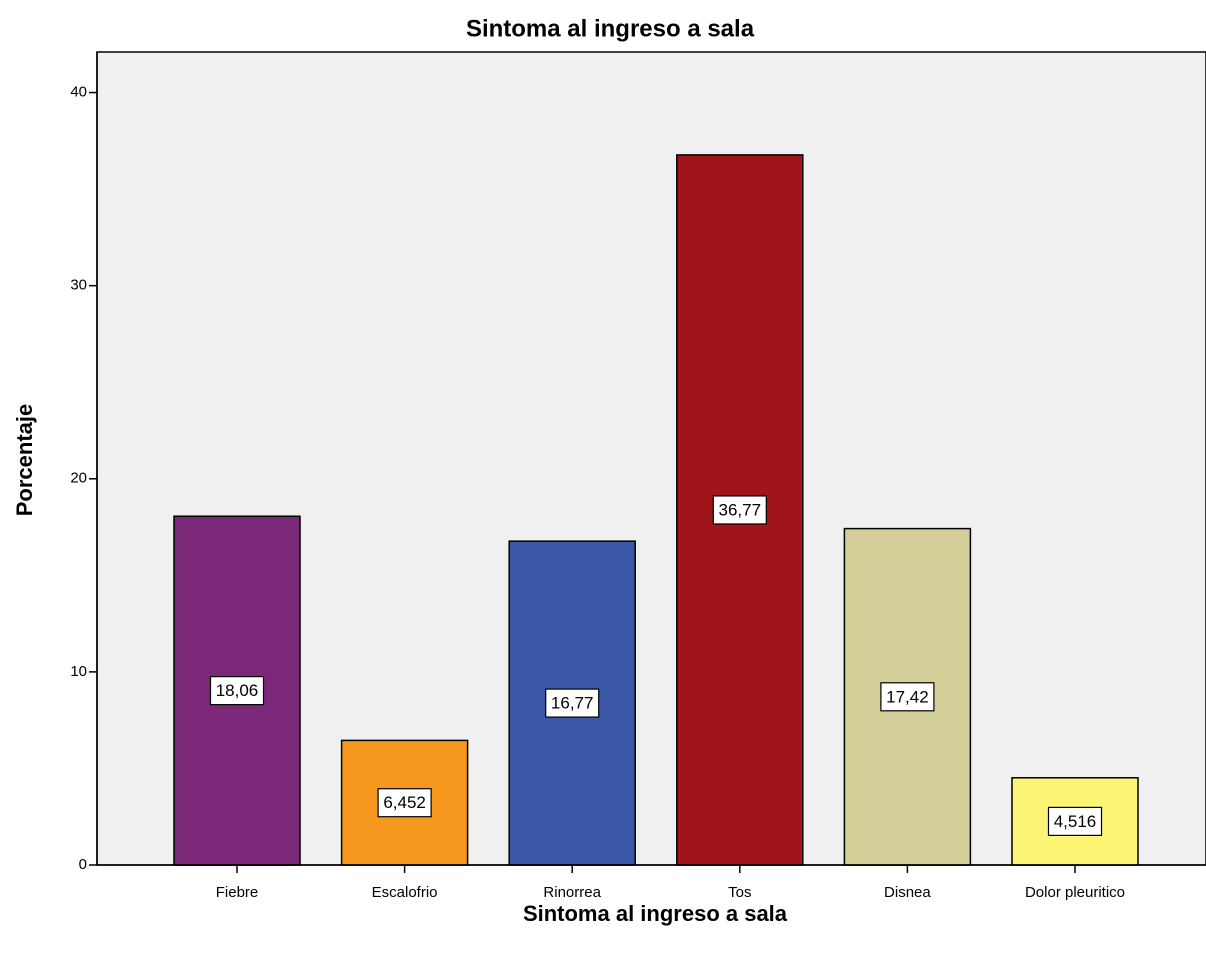 This screenshot has height=955, width=1206. I want to click on value-label: 36,77, so click(740, 509).